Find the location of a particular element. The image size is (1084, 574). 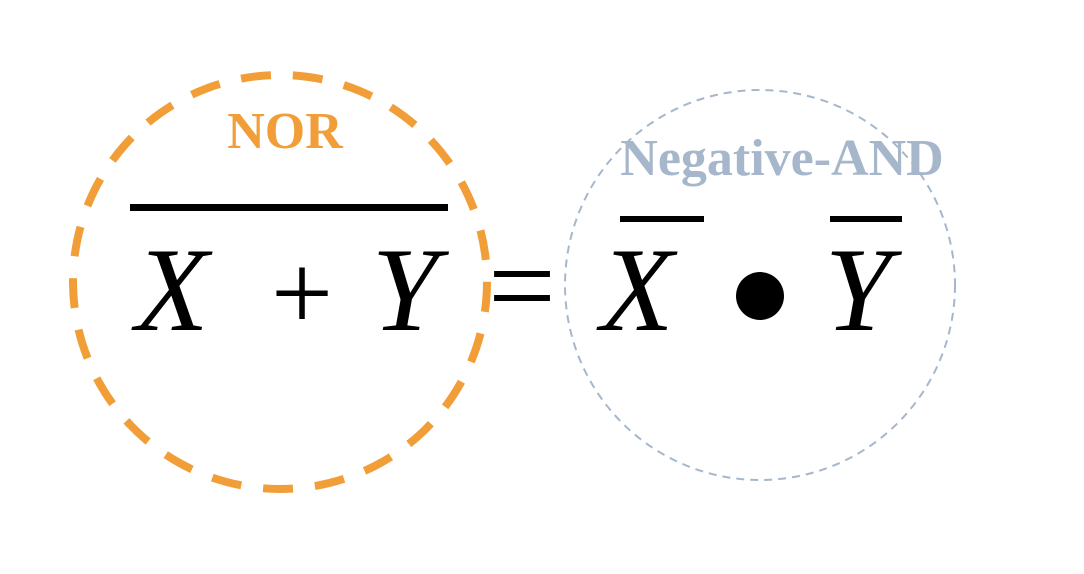

left-overbar is located at coordinates (289, 207).